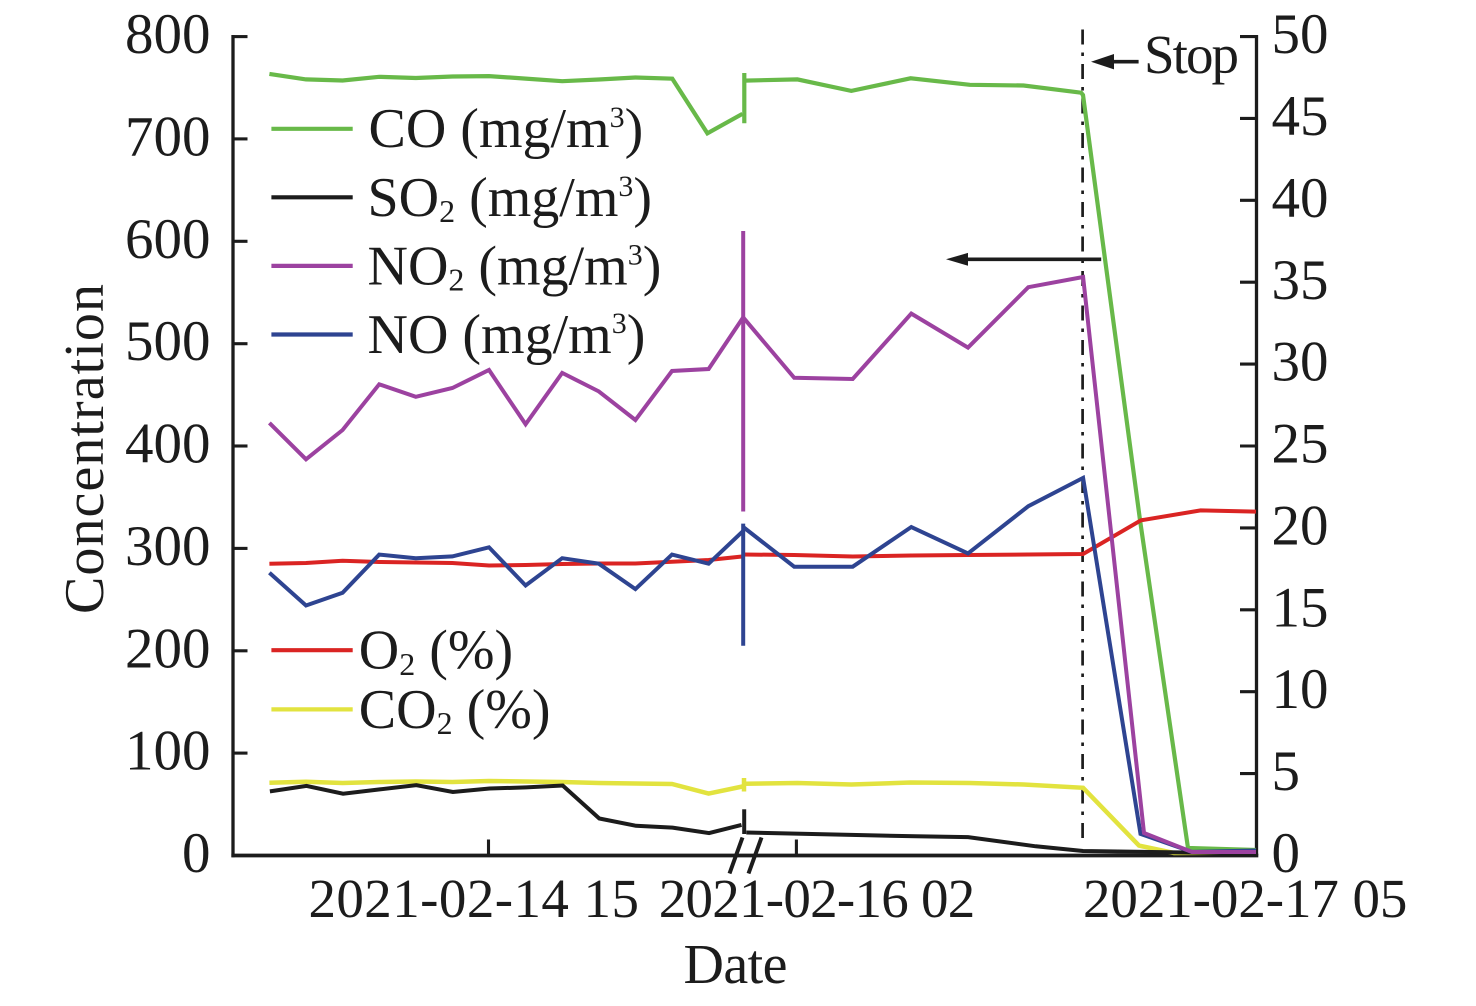  I want to click on svg-text: 2021-02-17 05, so click(1245, 898).